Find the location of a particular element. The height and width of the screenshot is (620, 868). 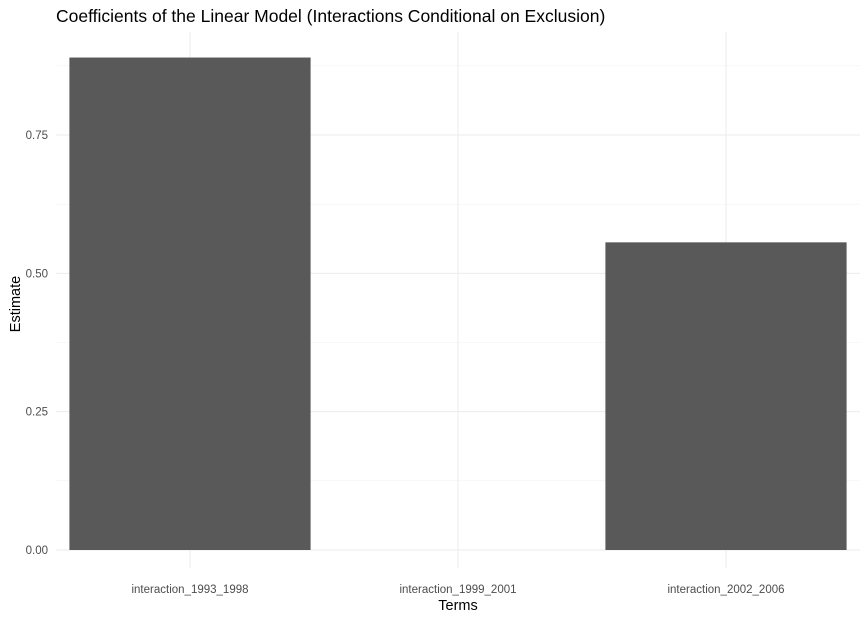

x-axis-title: Terms is located at coordinates (457, 606).